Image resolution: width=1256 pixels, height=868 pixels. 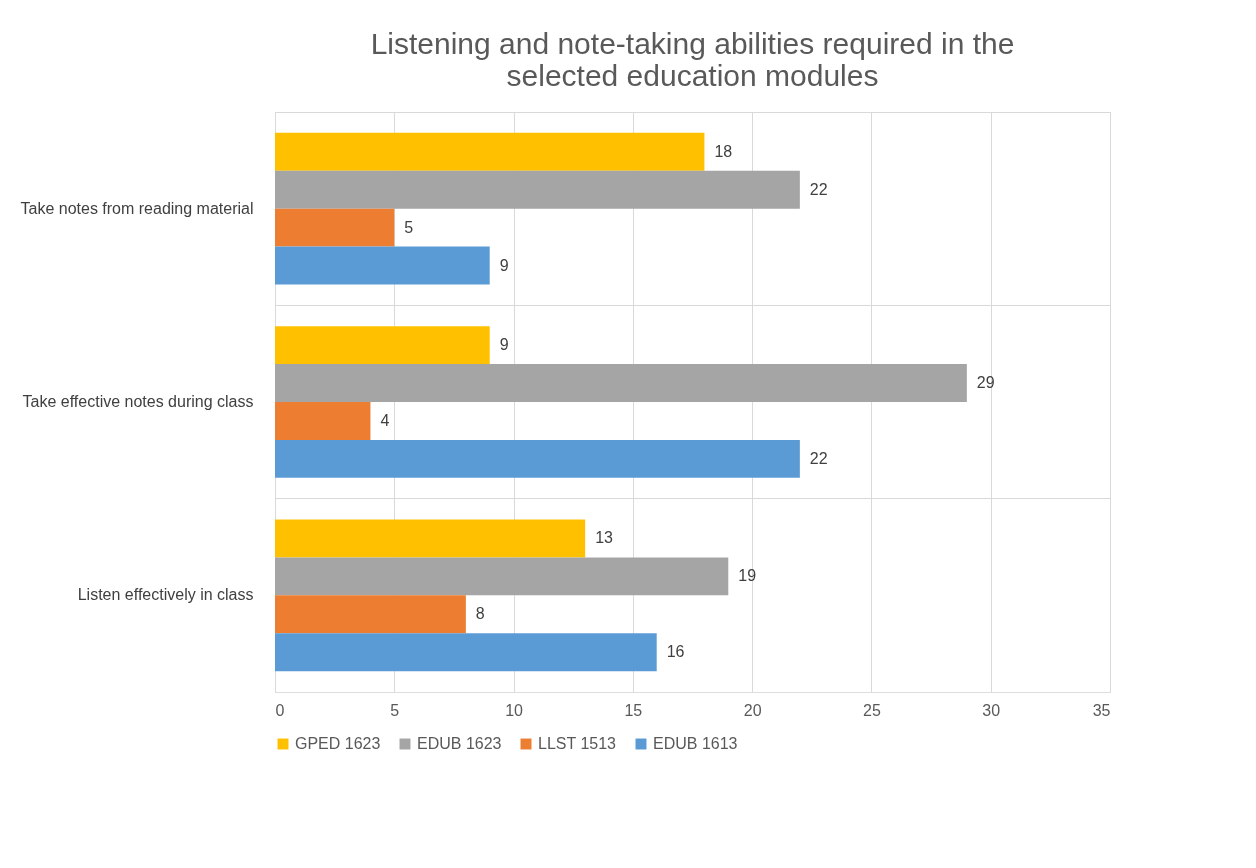 I want to click on data-label: 19, so click(x=747, y=576).